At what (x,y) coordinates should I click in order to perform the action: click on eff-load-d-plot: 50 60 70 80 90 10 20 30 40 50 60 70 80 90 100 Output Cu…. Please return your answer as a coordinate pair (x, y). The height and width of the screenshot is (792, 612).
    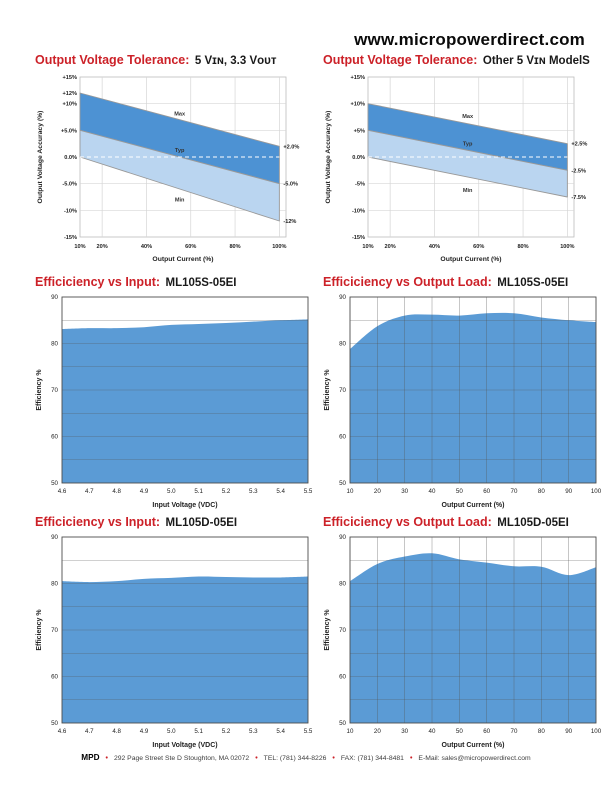
    Looking at the image, I should click on (460, 643).